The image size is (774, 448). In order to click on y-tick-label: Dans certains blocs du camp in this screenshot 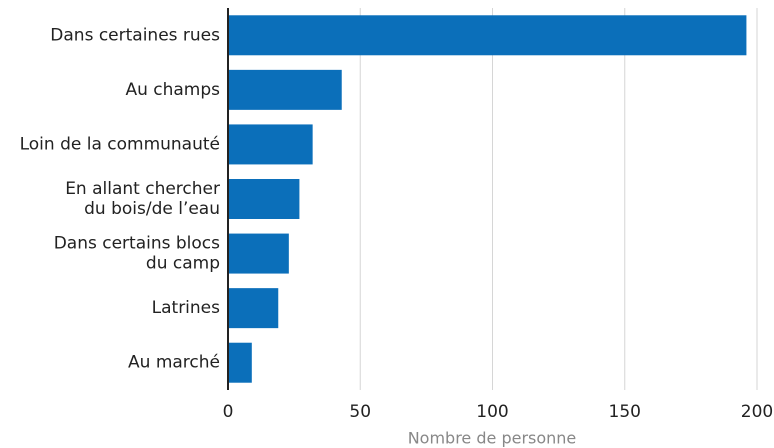, I will do `click(137, 254)`.